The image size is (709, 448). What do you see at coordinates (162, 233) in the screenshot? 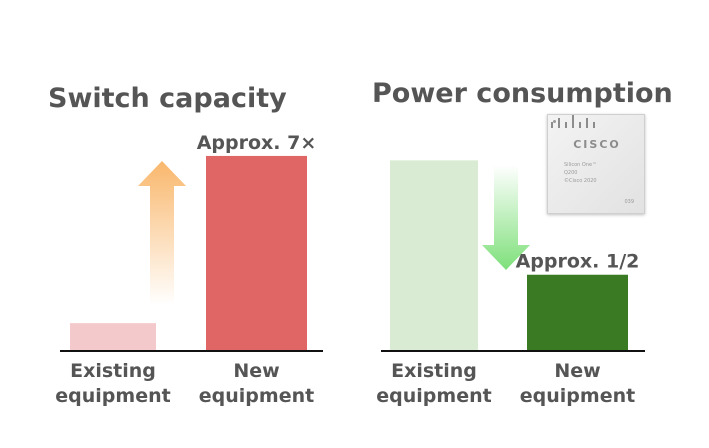
I see `up-arrow-icon` at bounding box center [162, 233].